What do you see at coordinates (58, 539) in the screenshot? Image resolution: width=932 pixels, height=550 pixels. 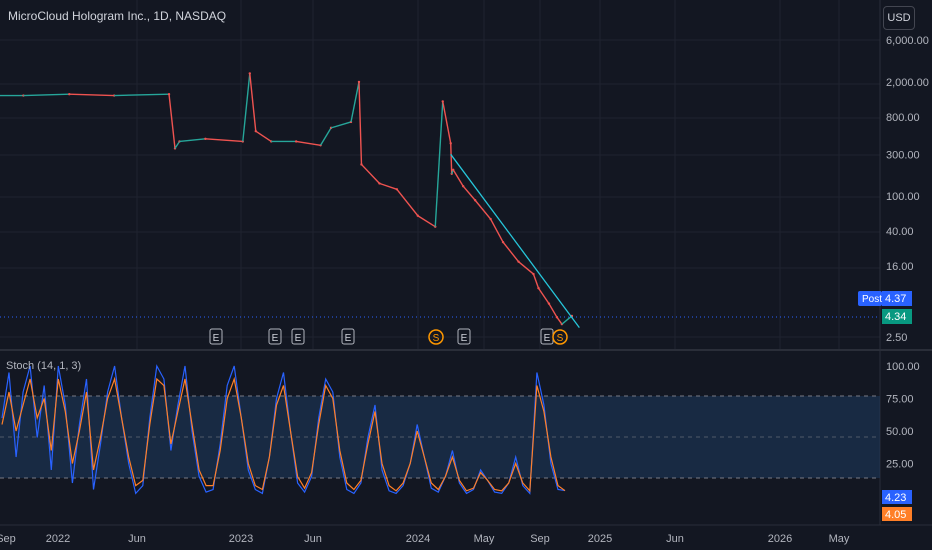 I see `time-tick-label: 2022` at bounding box center [58, 539].